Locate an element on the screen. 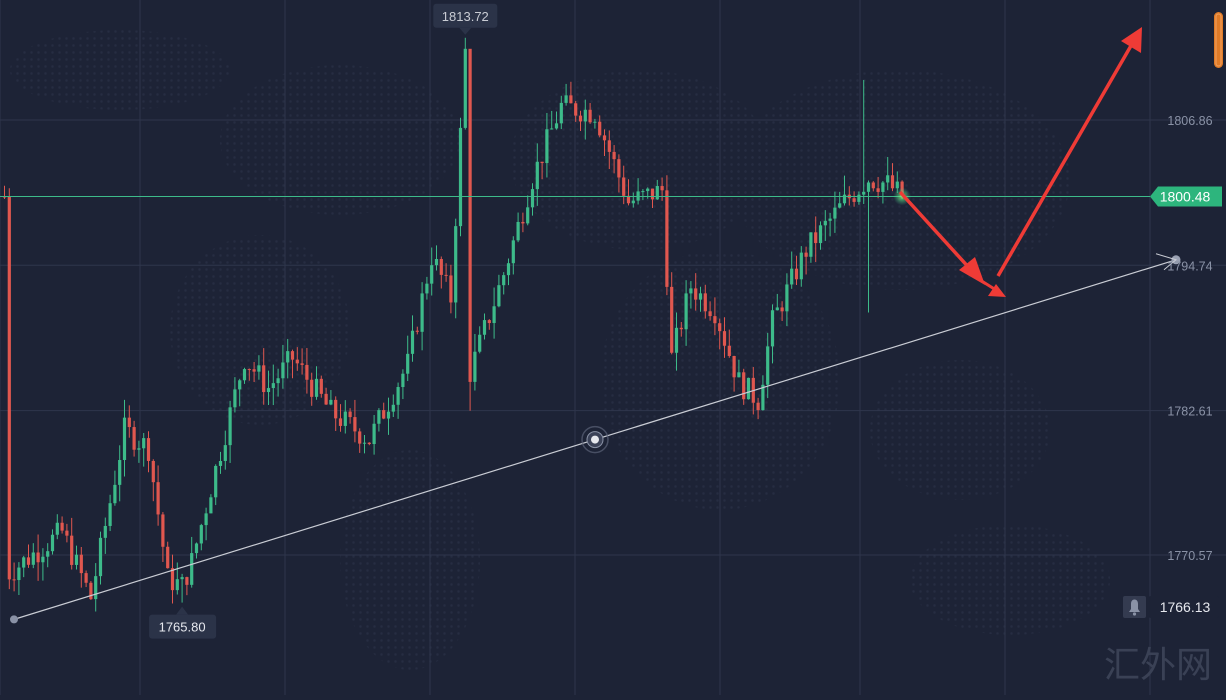  low-annotation: 1765.80 is located at coordinates (183, 622).